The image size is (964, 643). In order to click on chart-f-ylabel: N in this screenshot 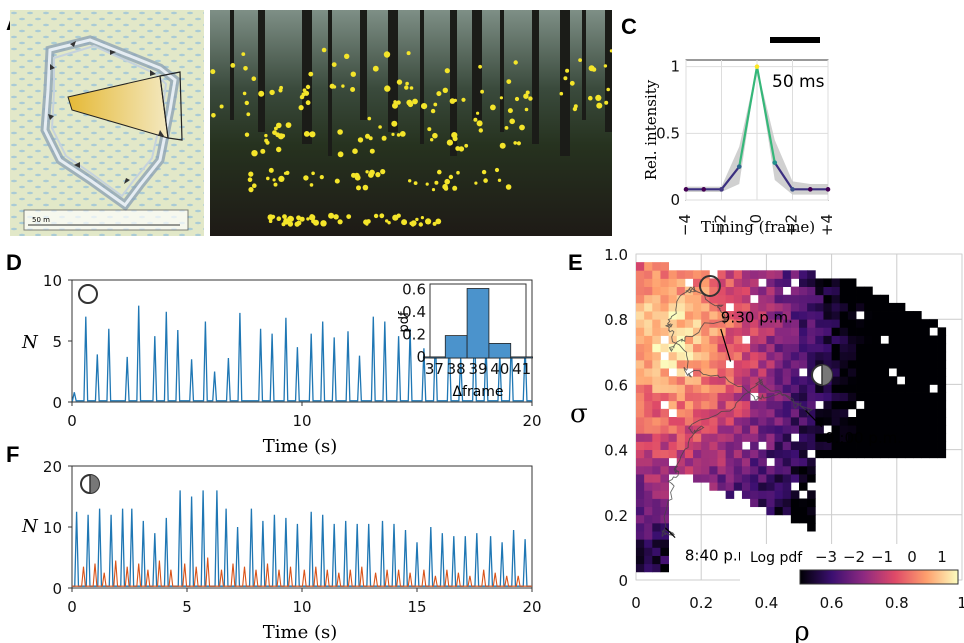, I will do `click(30, 526)`.